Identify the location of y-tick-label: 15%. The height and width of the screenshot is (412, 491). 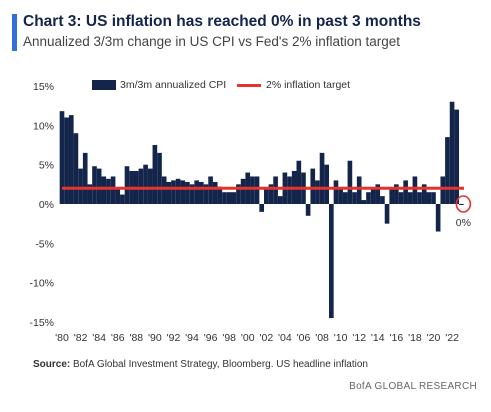
(43, 87).